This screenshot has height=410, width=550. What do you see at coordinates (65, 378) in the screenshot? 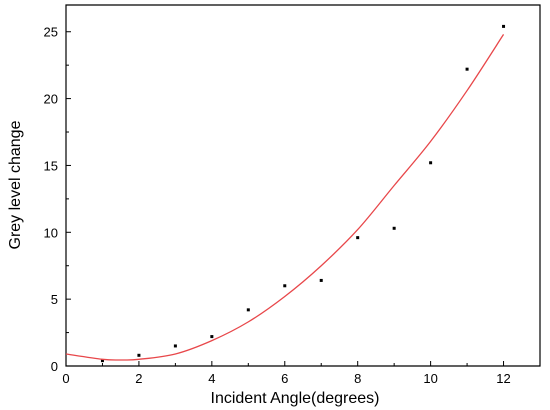
I see `x-tick-label: 0` at bounding box center [65, 378].